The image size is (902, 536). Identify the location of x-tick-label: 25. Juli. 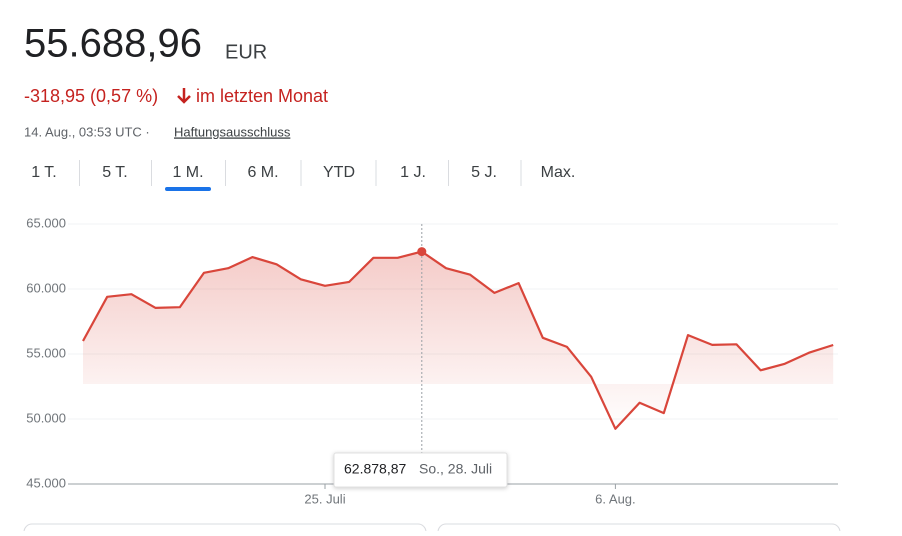
(324, 498).